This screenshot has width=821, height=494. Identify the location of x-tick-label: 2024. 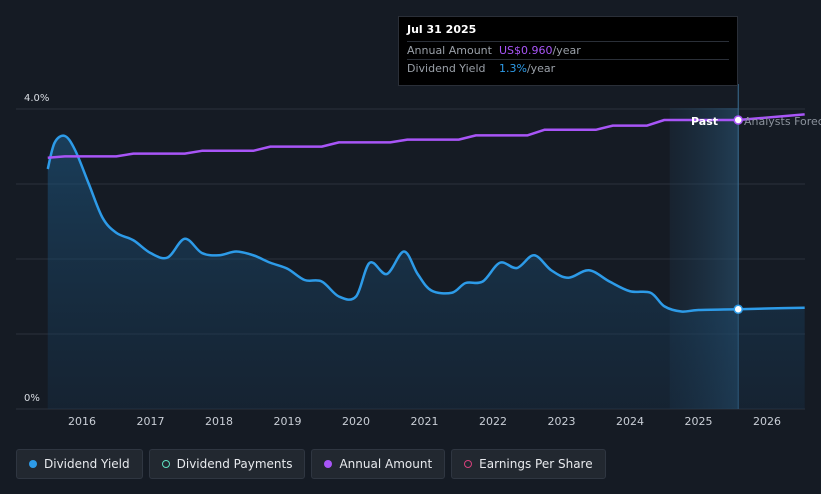
(630, 421).